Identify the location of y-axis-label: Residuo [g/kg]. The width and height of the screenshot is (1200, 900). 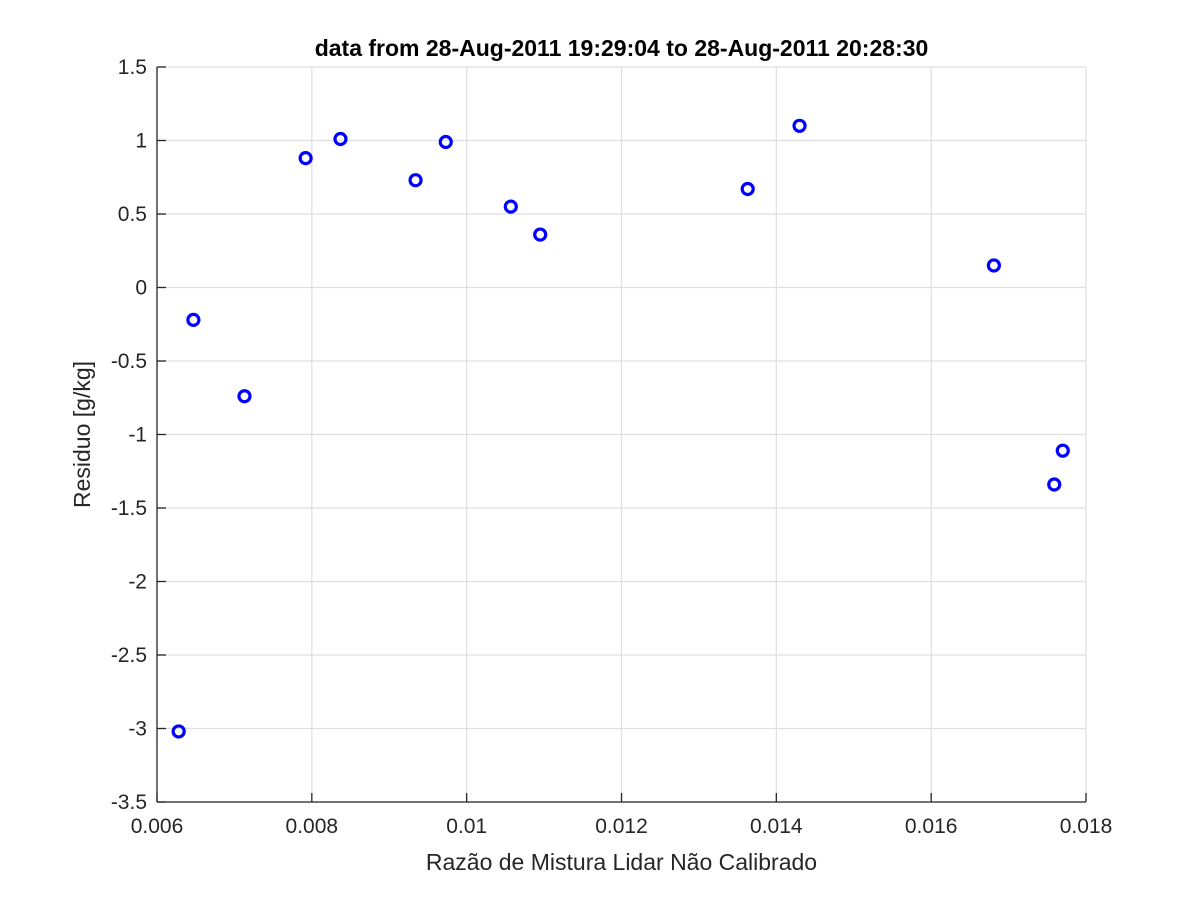
(82, 434).